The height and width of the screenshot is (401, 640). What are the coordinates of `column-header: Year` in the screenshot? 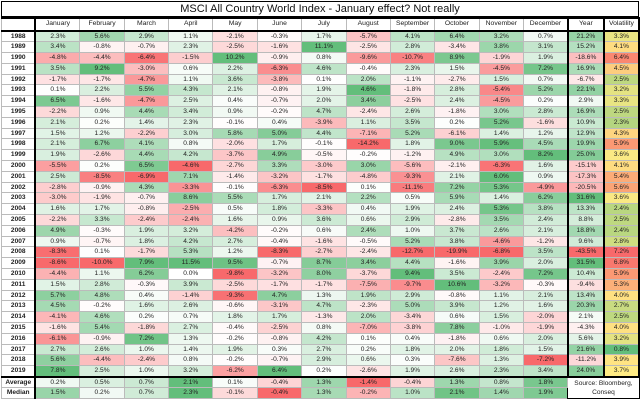 It's located at (585, 24).